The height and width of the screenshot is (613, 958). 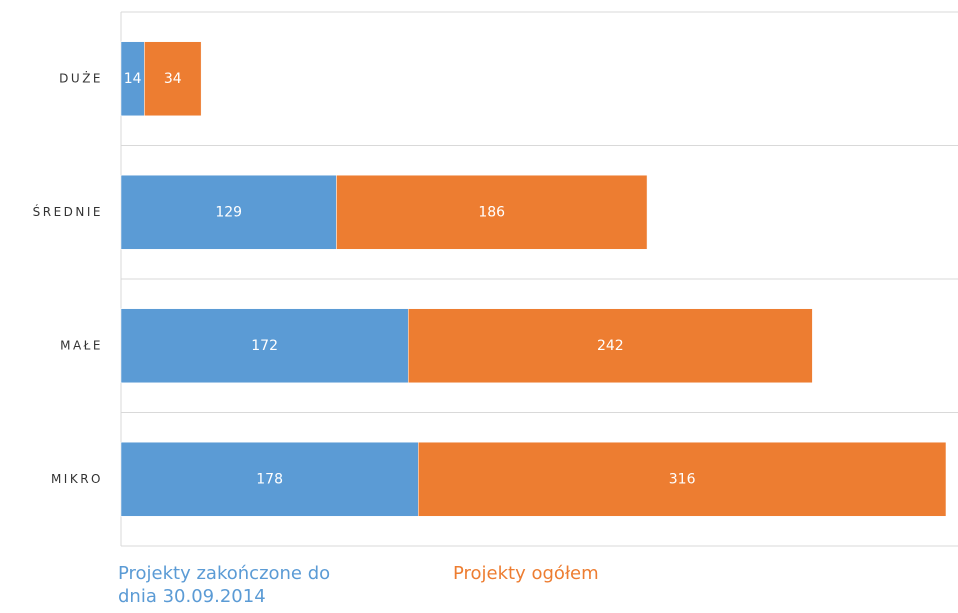 What do you see at coordinates (68, 211) in the screenshot?
I see `y-tick-label: ŚREDNIE` at bounding box center [68, 211].